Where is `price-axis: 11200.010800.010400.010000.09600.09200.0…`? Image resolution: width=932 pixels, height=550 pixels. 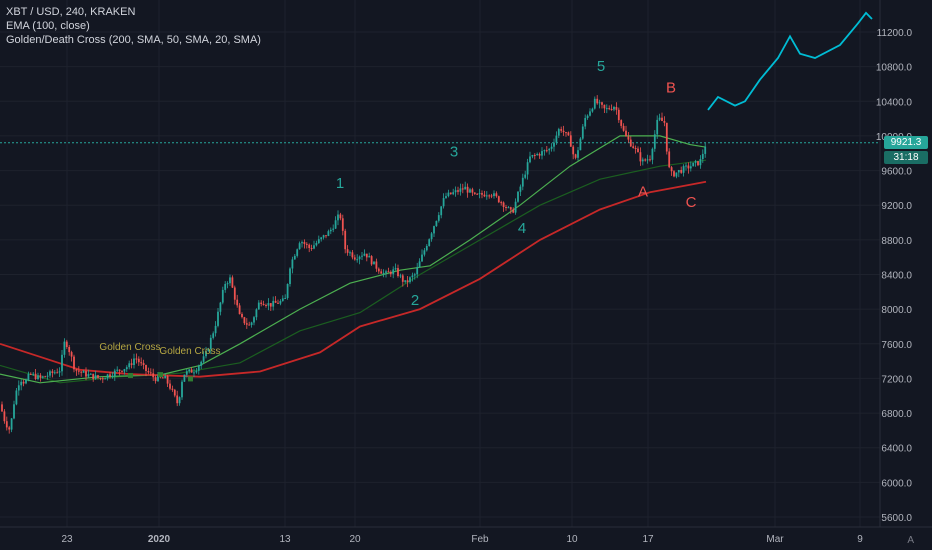 price-axis: 11200.010800.010400.010000.09600.09200.0… is located at coordinates (894, 276).